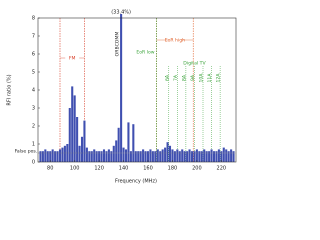 The height and width of the screenshot is (240, 320). I want to click on false-pos-label: False pos., so click(26, 152).